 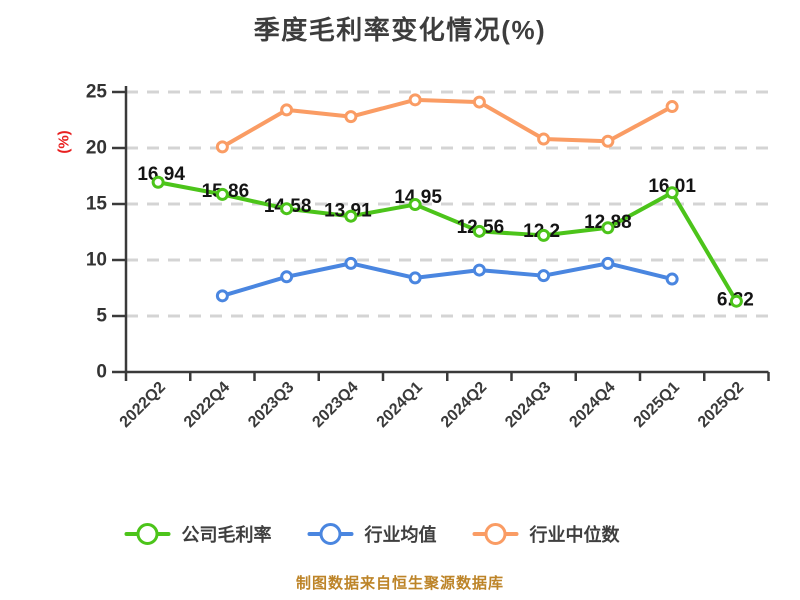 What do you see at coordinates (447, 123) in the screenshot?
I see `series-line-行业中位数` at bounding box center [447, 123].